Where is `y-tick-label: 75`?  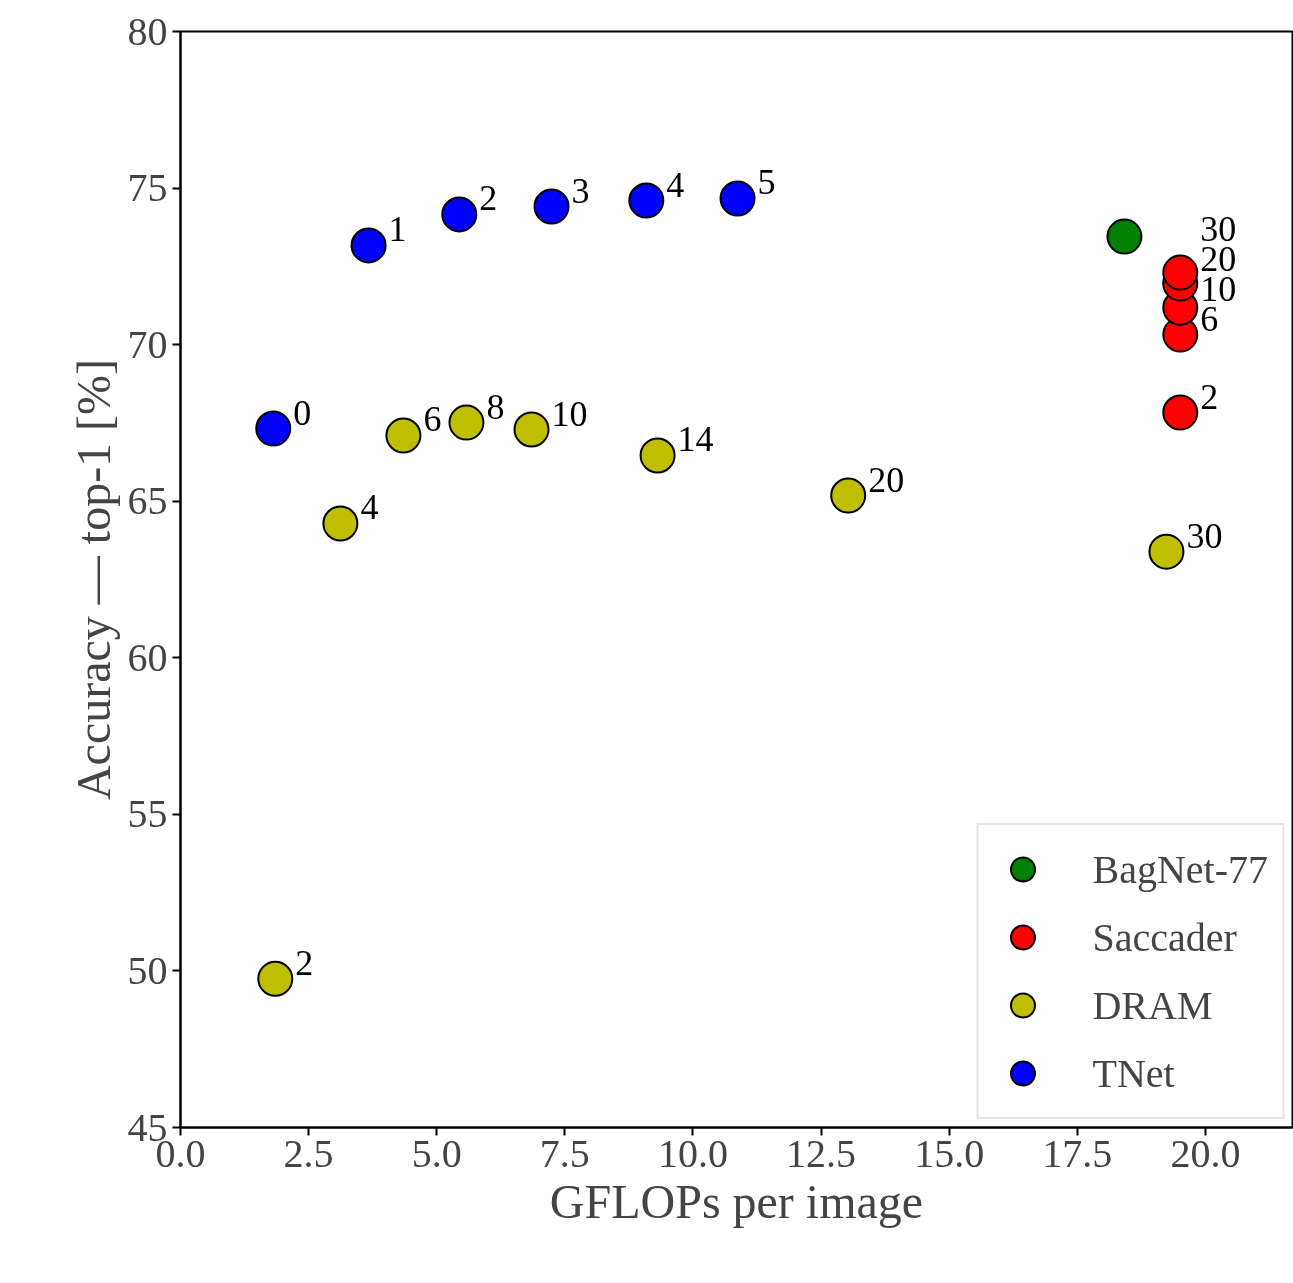 y-tick-label: 75 is located at coordinates (147, 188).